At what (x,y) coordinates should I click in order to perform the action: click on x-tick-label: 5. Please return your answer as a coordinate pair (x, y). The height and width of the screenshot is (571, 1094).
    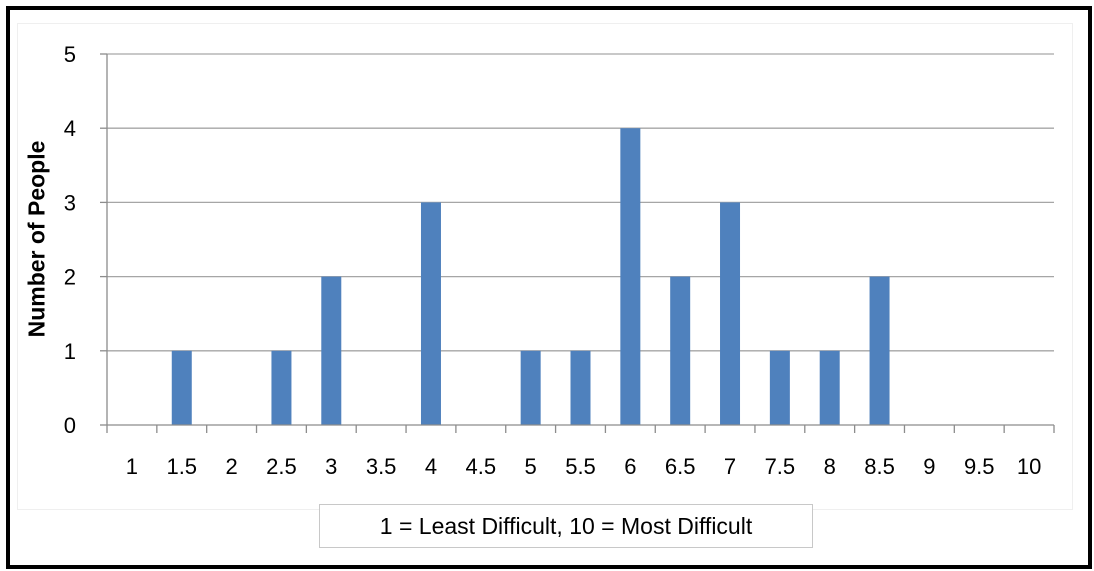
    Looking at the image, I should click on (531, 466).